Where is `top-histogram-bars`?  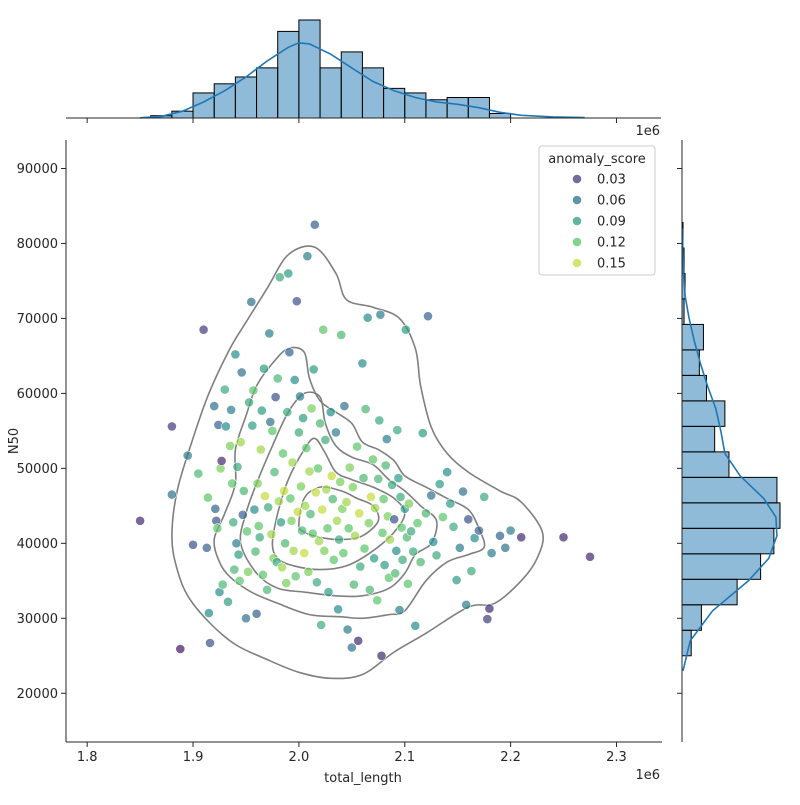 top-histogram-bars is located at coordinates (331, 69).